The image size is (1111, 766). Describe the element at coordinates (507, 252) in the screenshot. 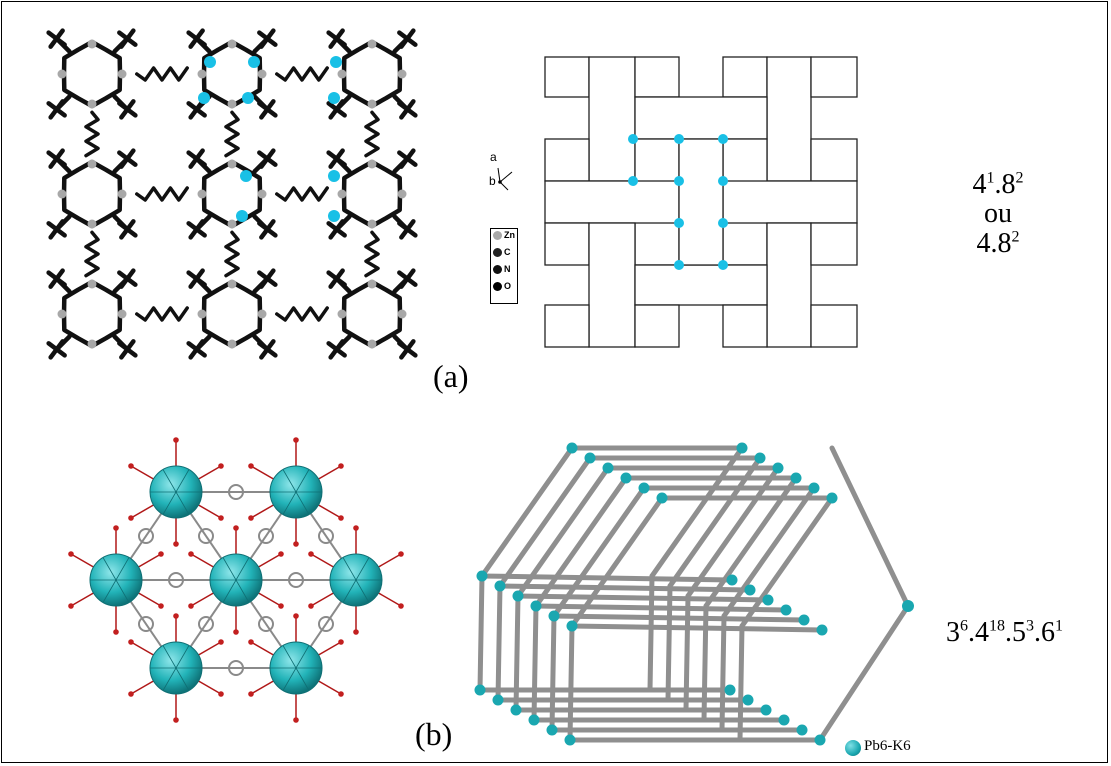

I see `legend-c: C` at that location.